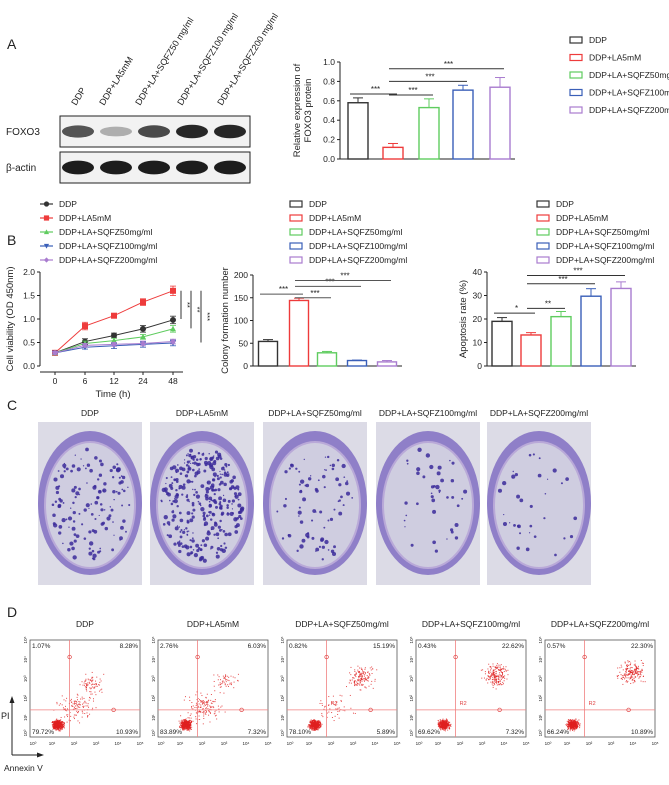 The image size is (669, 785). What do you see at coordinates (52, 743) in the screenshot?
I see `x-tick-label: 10¹` at bounding box center [52, 743].